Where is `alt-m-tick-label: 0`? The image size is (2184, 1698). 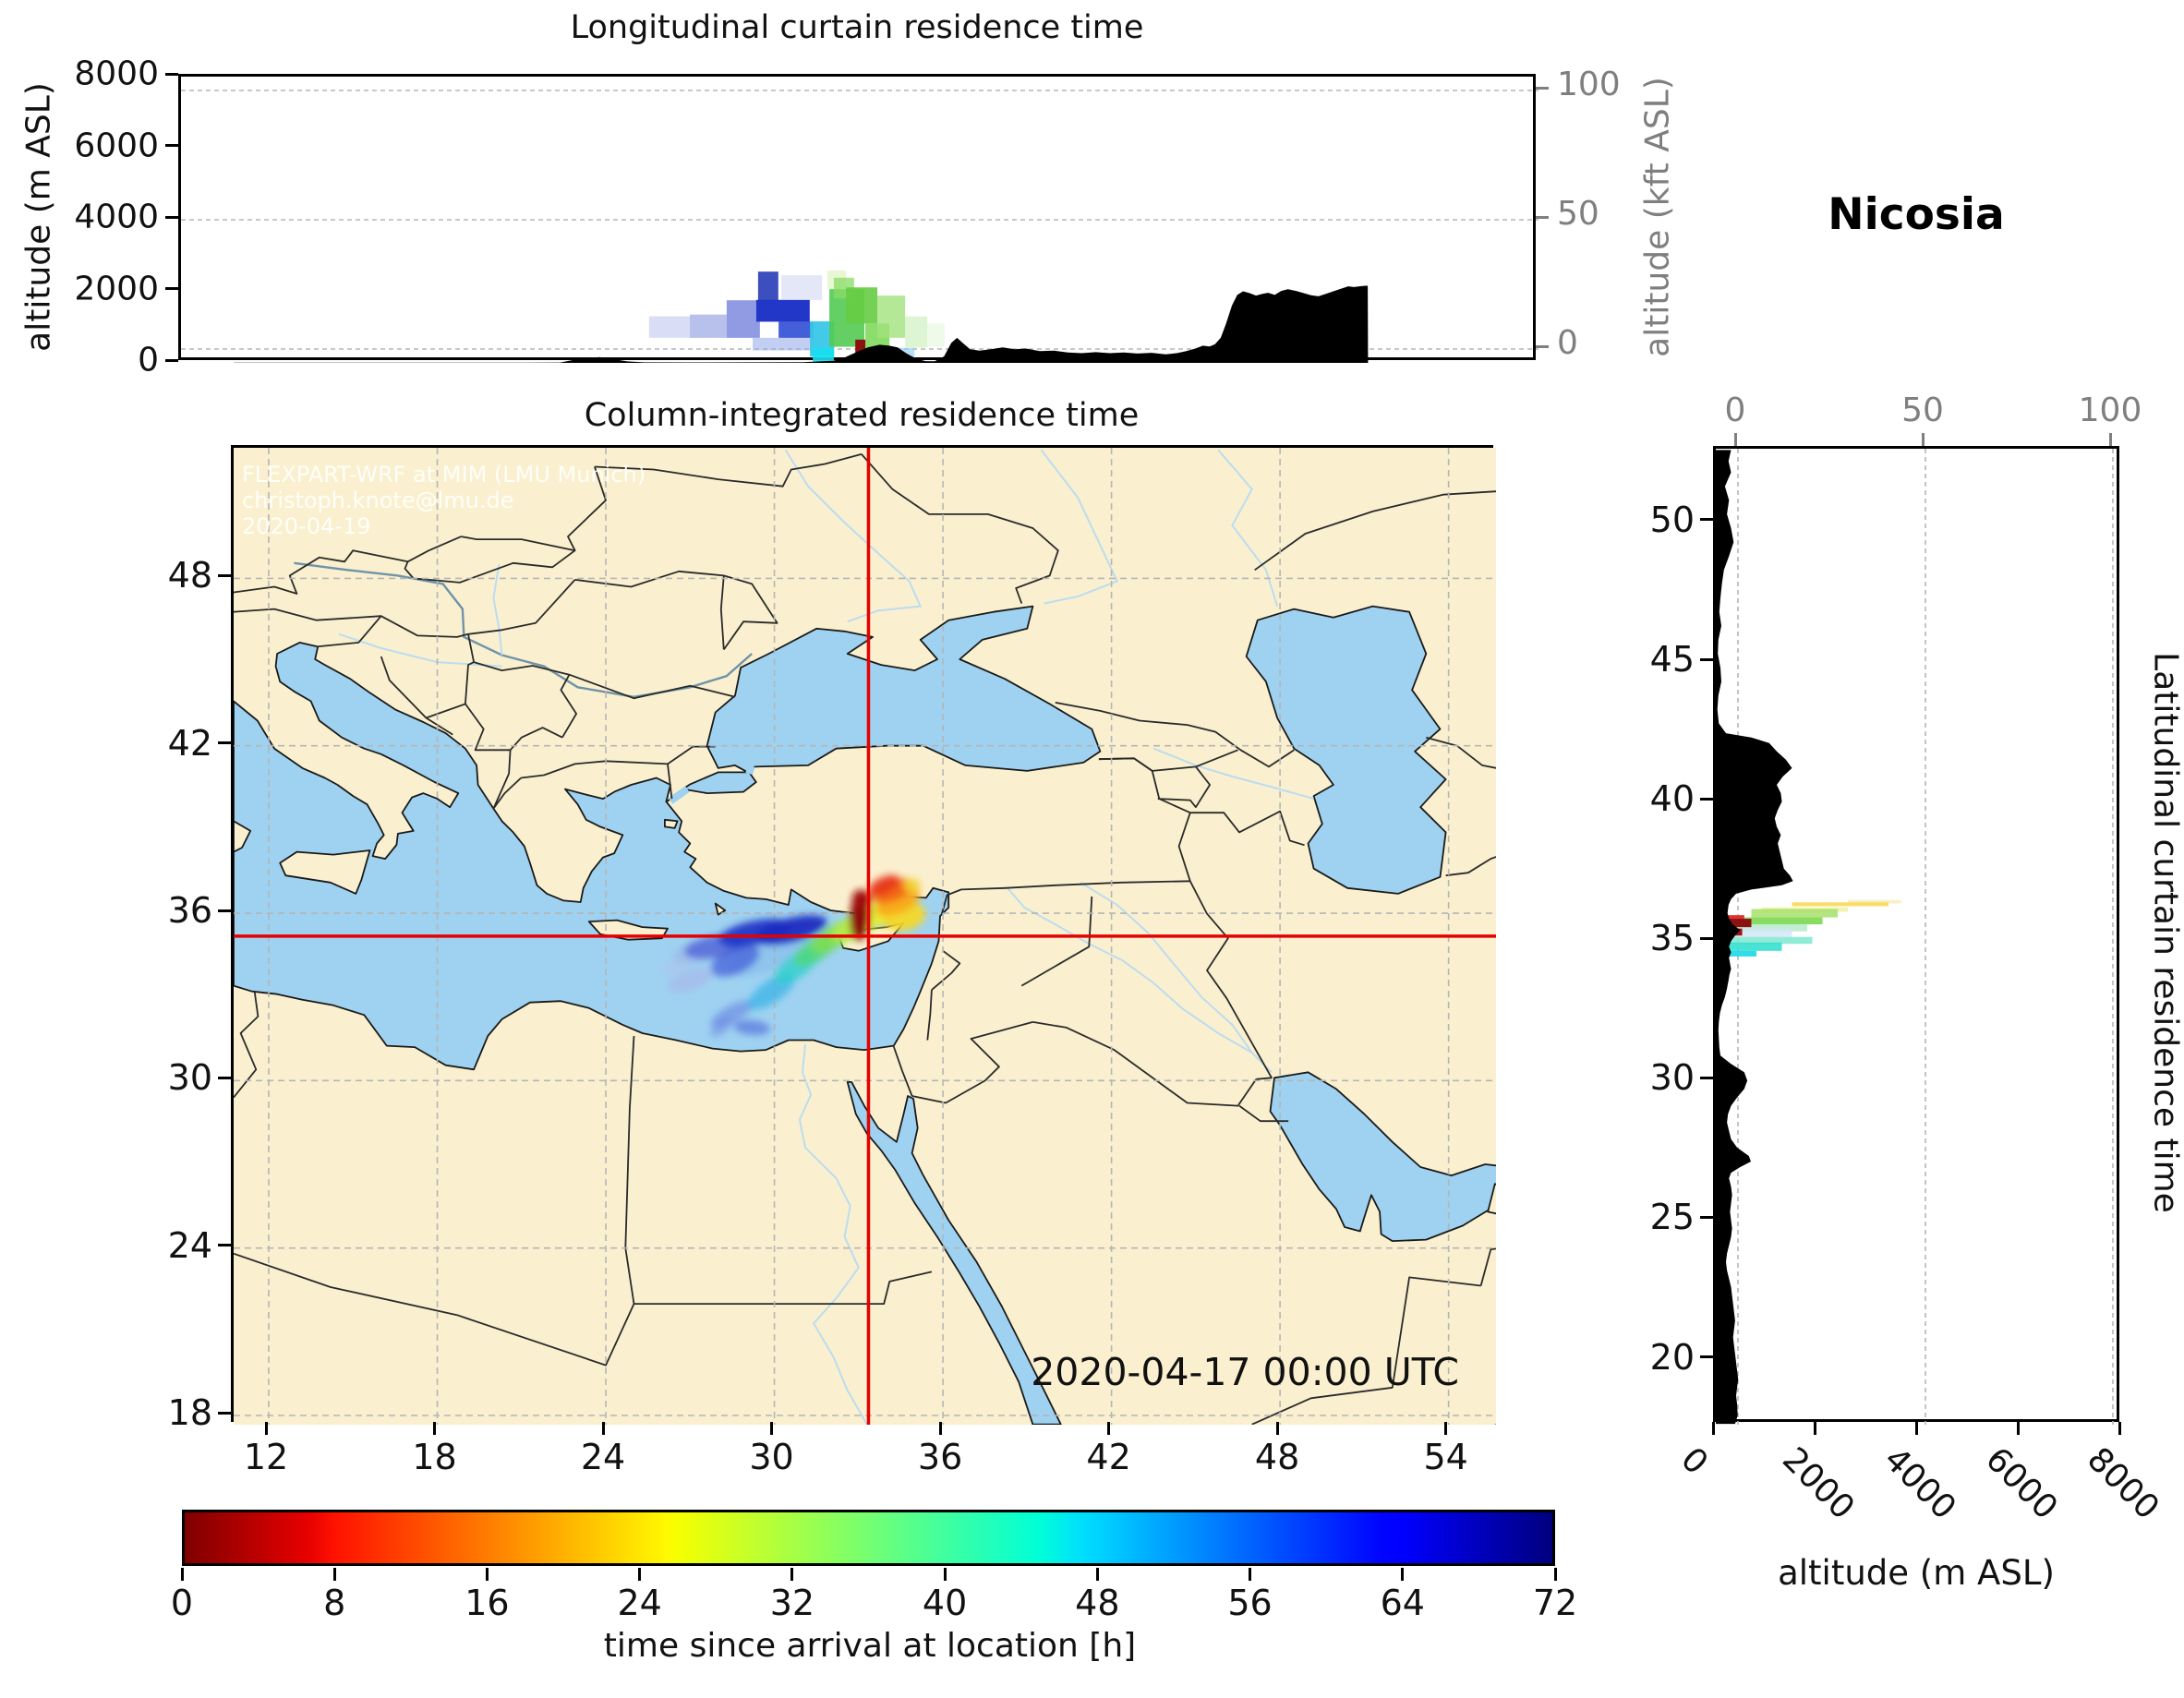 alt-m-tick-label: 0 is located at coordinates (148, 360).